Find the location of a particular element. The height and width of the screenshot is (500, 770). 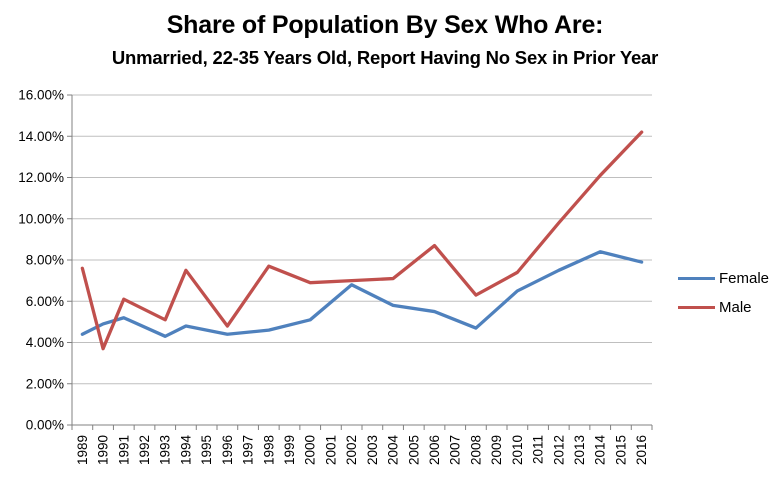

legend-item-male: Male is located at coordinates (723, 307).